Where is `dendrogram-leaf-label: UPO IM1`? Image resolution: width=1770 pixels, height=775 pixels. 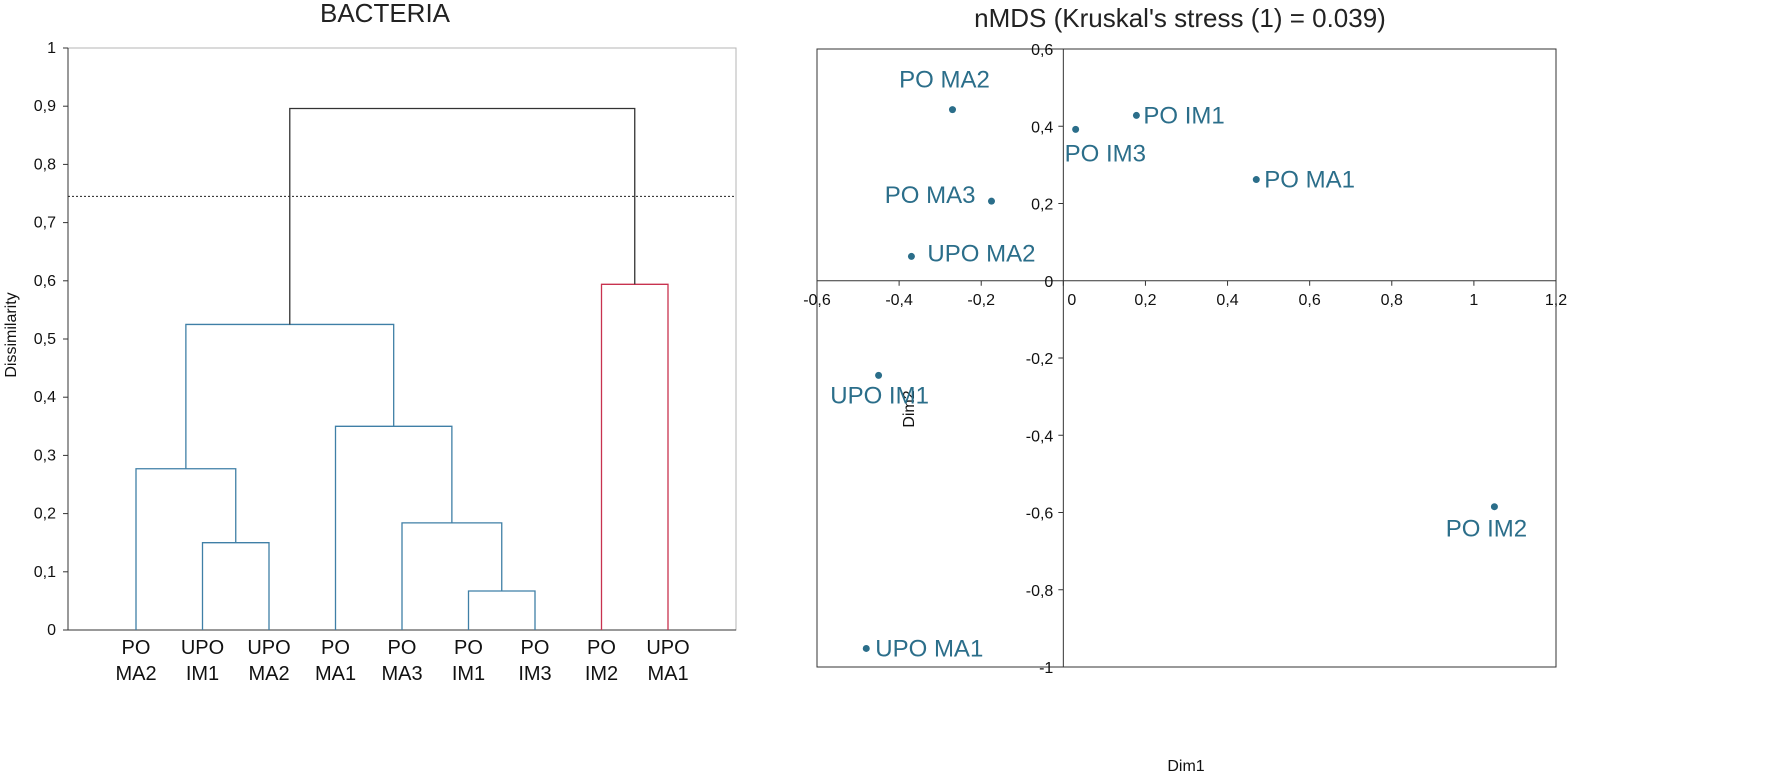
dendrogram-leaf-label: UPO IM1 is located at coordinates (202, 661).